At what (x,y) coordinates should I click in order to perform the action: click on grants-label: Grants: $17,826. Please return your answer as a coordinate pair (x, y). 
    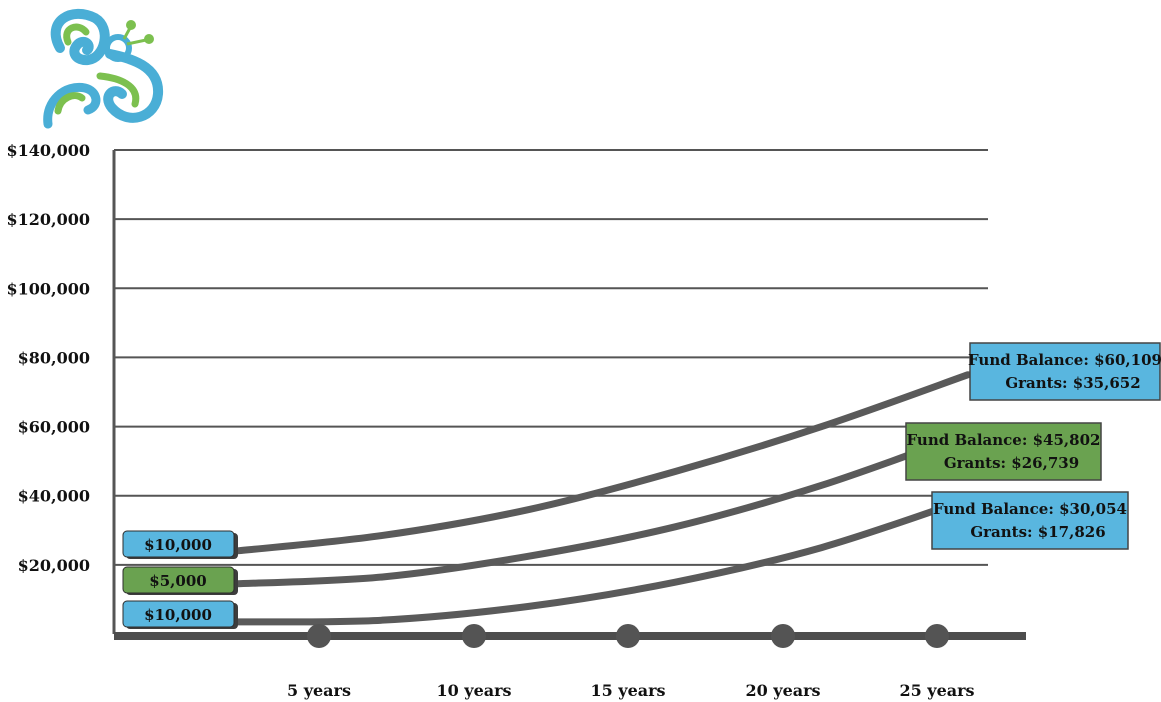
    Looking at the image, I should click on (1037, 532).